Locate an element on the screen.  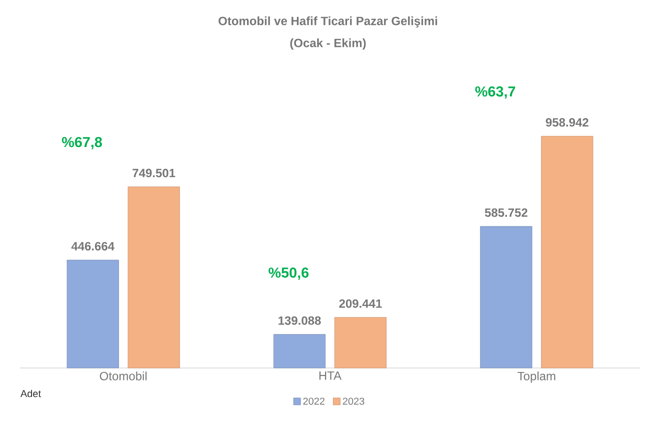
x-tick-label: Otomobil is located at coordinates (123, 376).